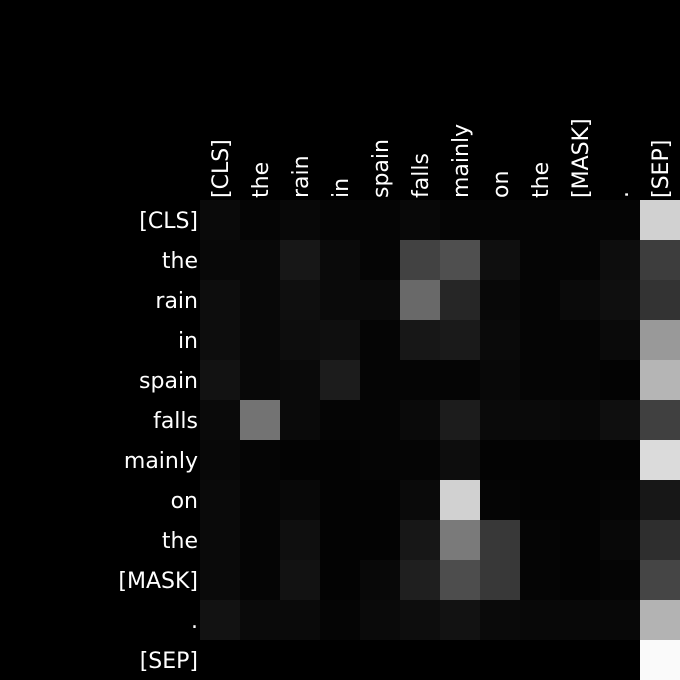 The image size is (680, 680). Describe the element at coordinates (220, 500) in the screenshot. I see `heatmap-cell-r7-c0` at that location.